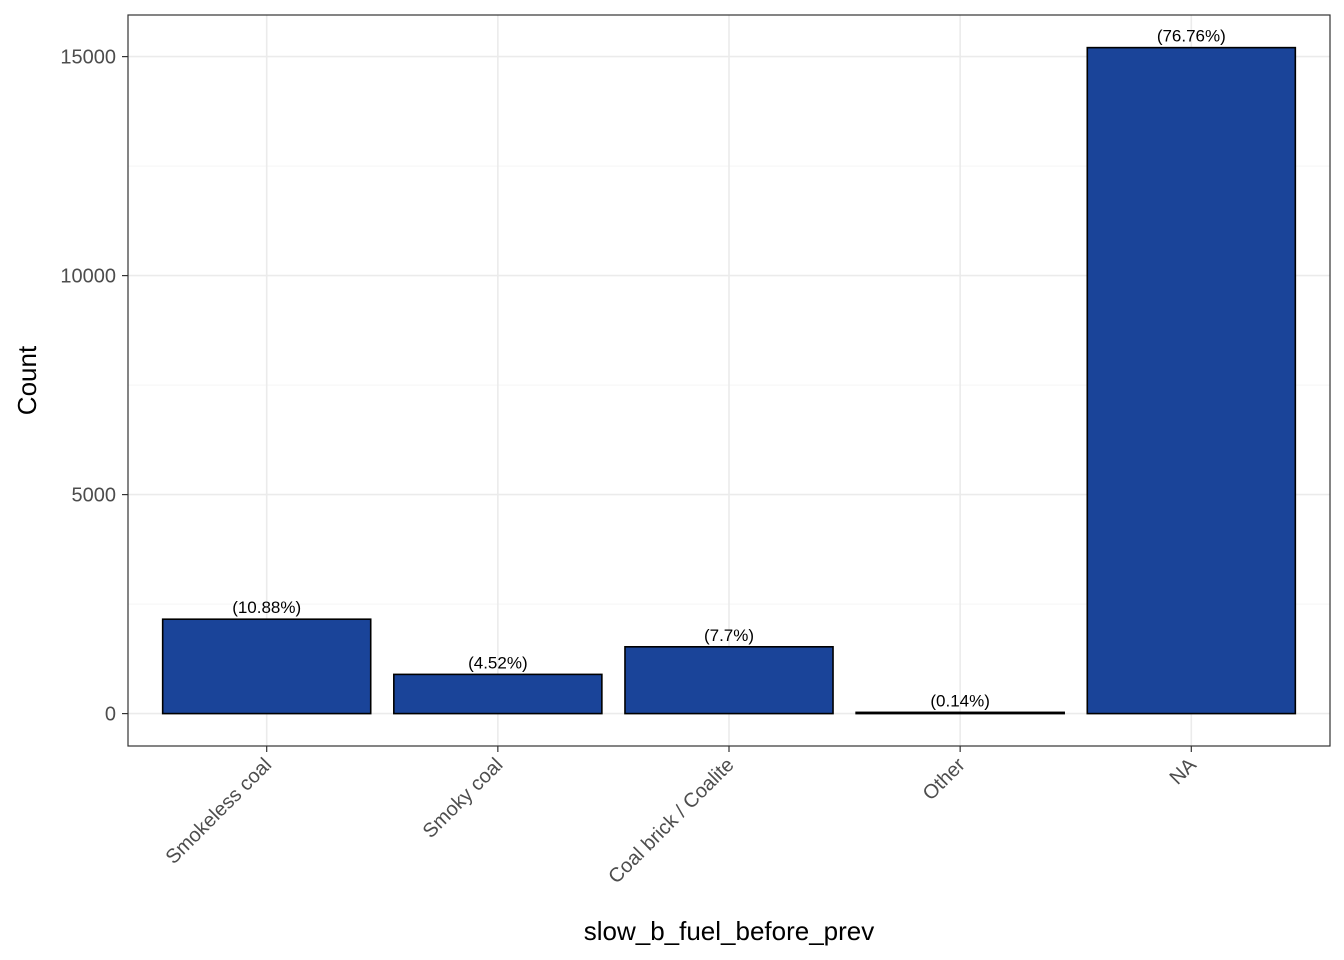  I want to click on y-tick-label: 15000, so click(88, 58).